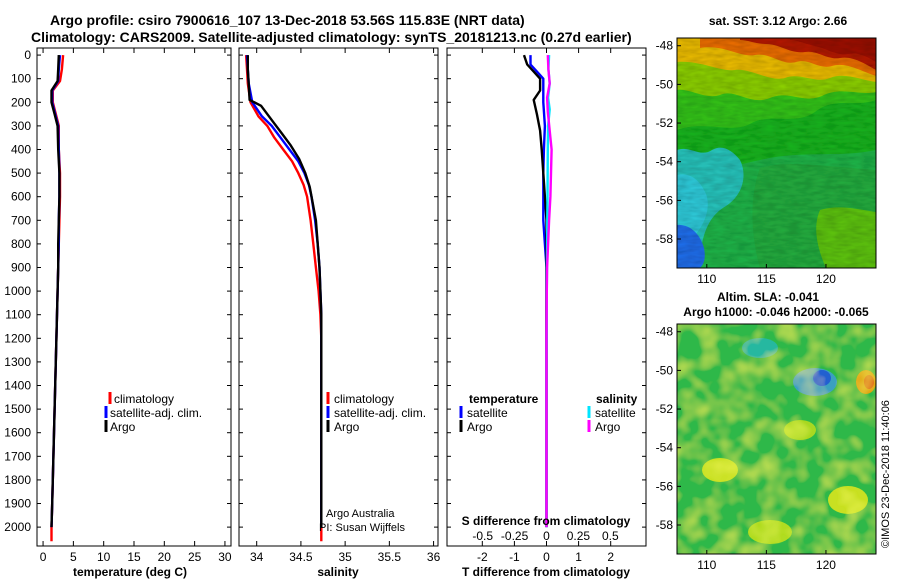  Describe the element at coordinates (546, 572) in the screenshot. I see `difference-x-label: T difference from climatology` at that location.